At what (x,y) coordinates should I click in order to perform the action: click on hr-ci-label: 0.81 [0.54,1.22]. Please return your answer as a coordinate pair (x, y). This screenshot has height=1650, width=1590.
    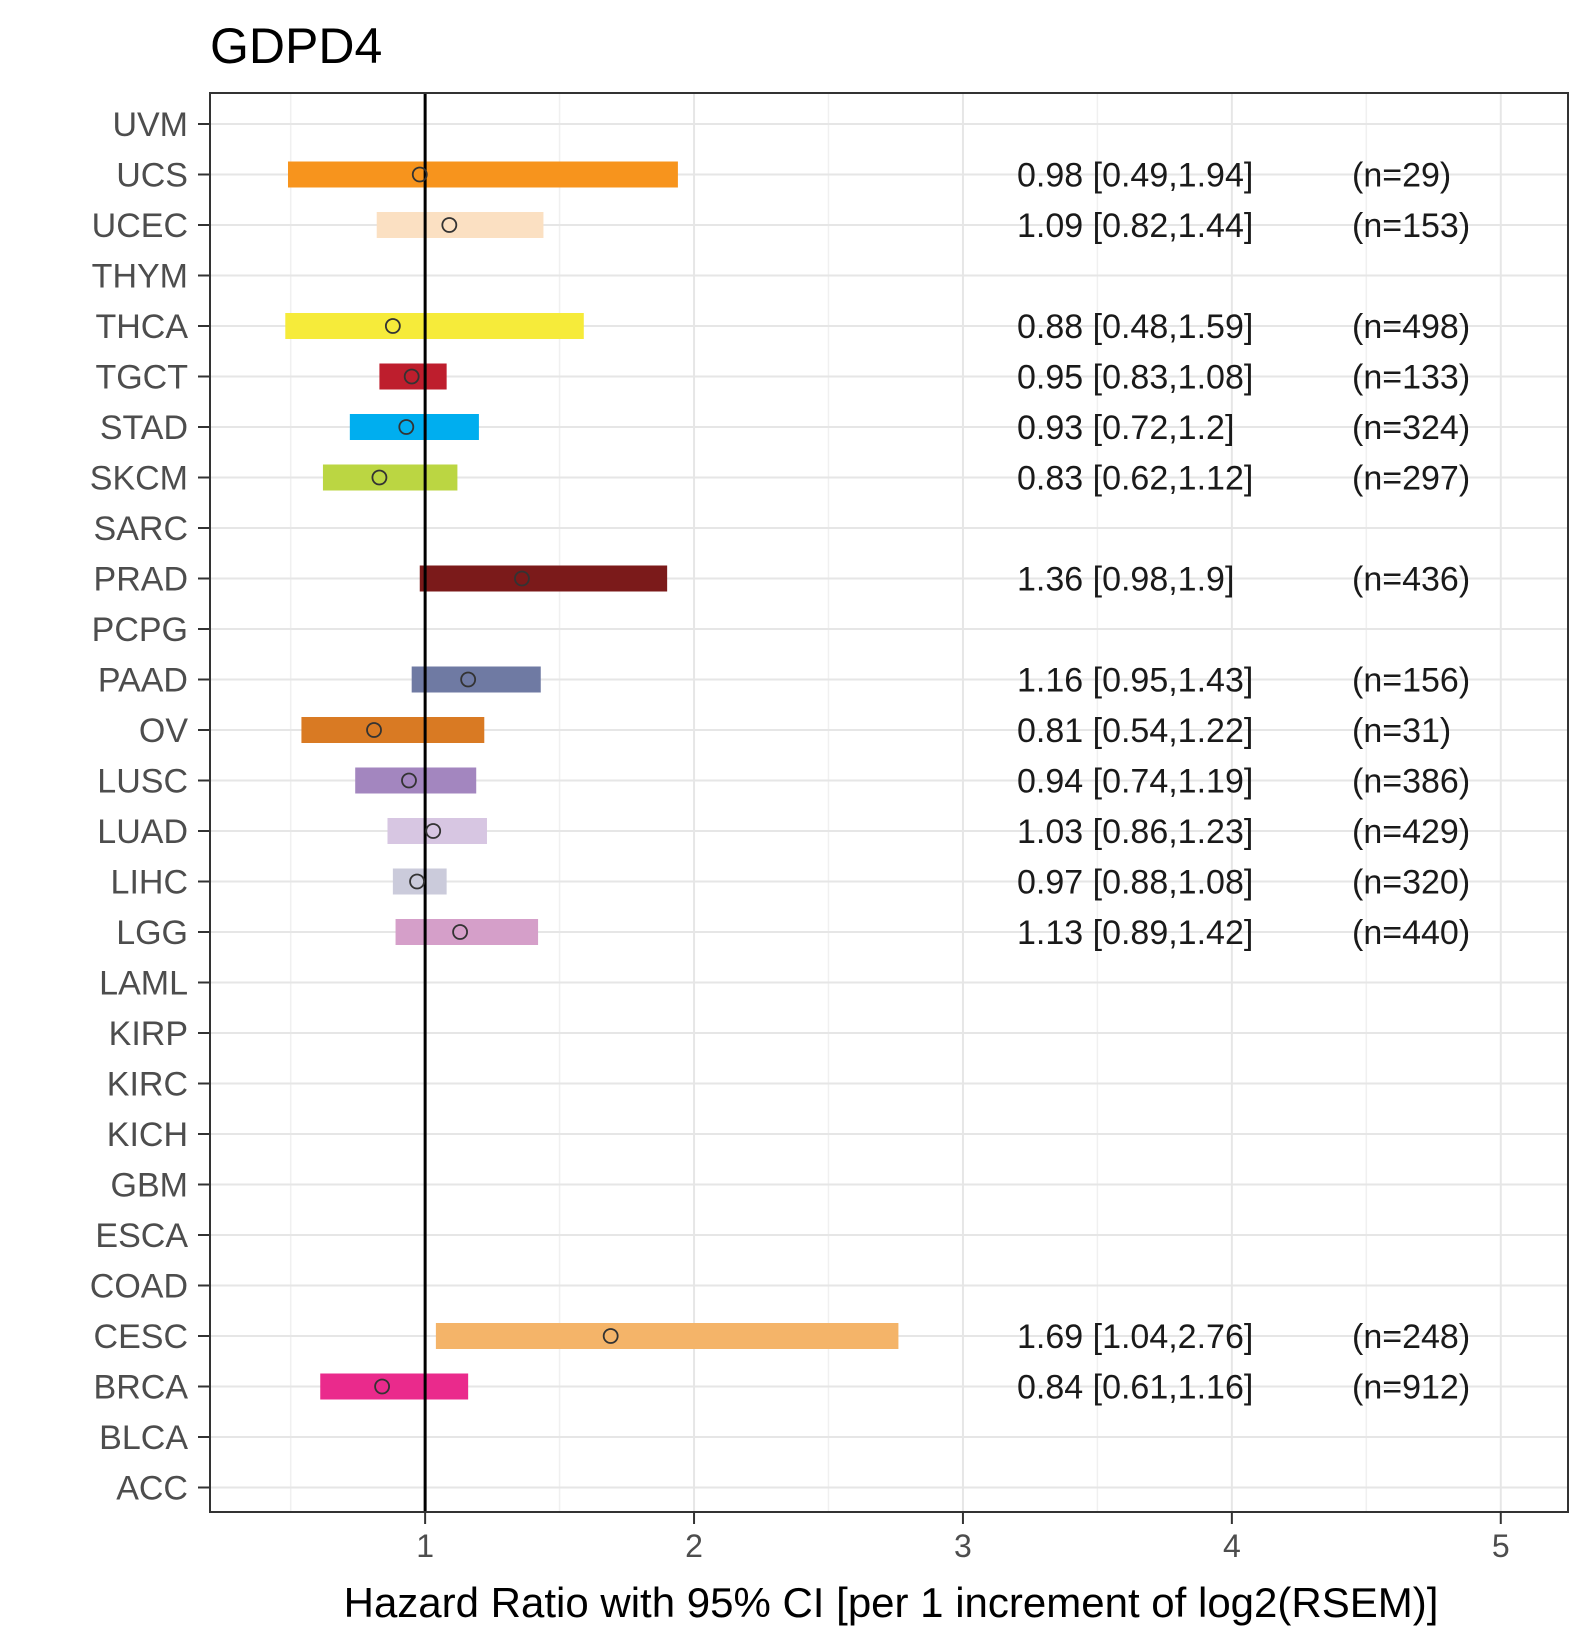
    Looking at the image, I should click on (1135, 731).